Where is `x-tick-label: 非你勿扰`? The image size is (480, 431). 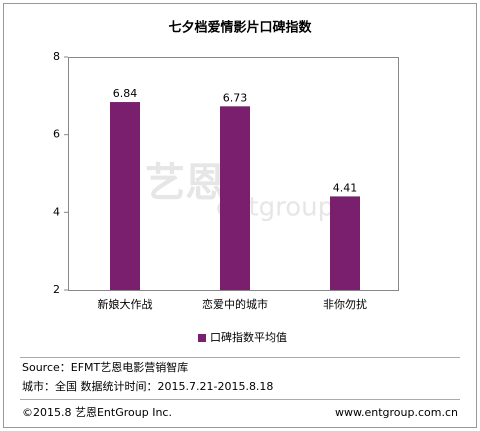 x-tick-label: 非你勿扰 is located at coordinates (345, 304).